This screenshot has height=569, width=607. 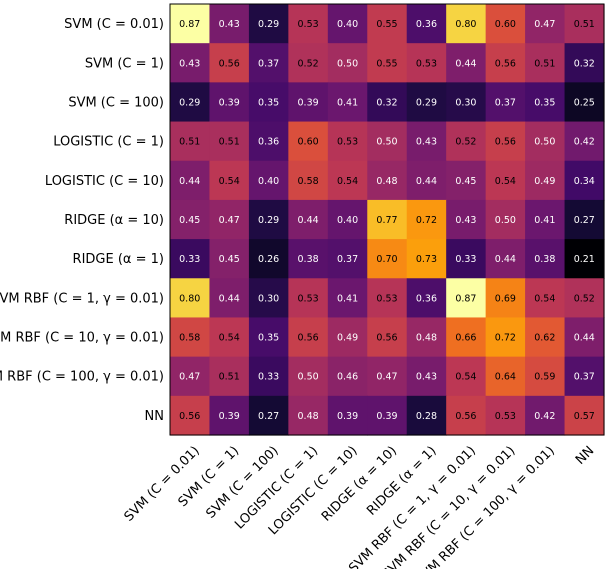 What do you see at coordinates (116, 102) in the screenshot?
I see `row-label: SVM (C = 100)` at bounding box center [116, 102].